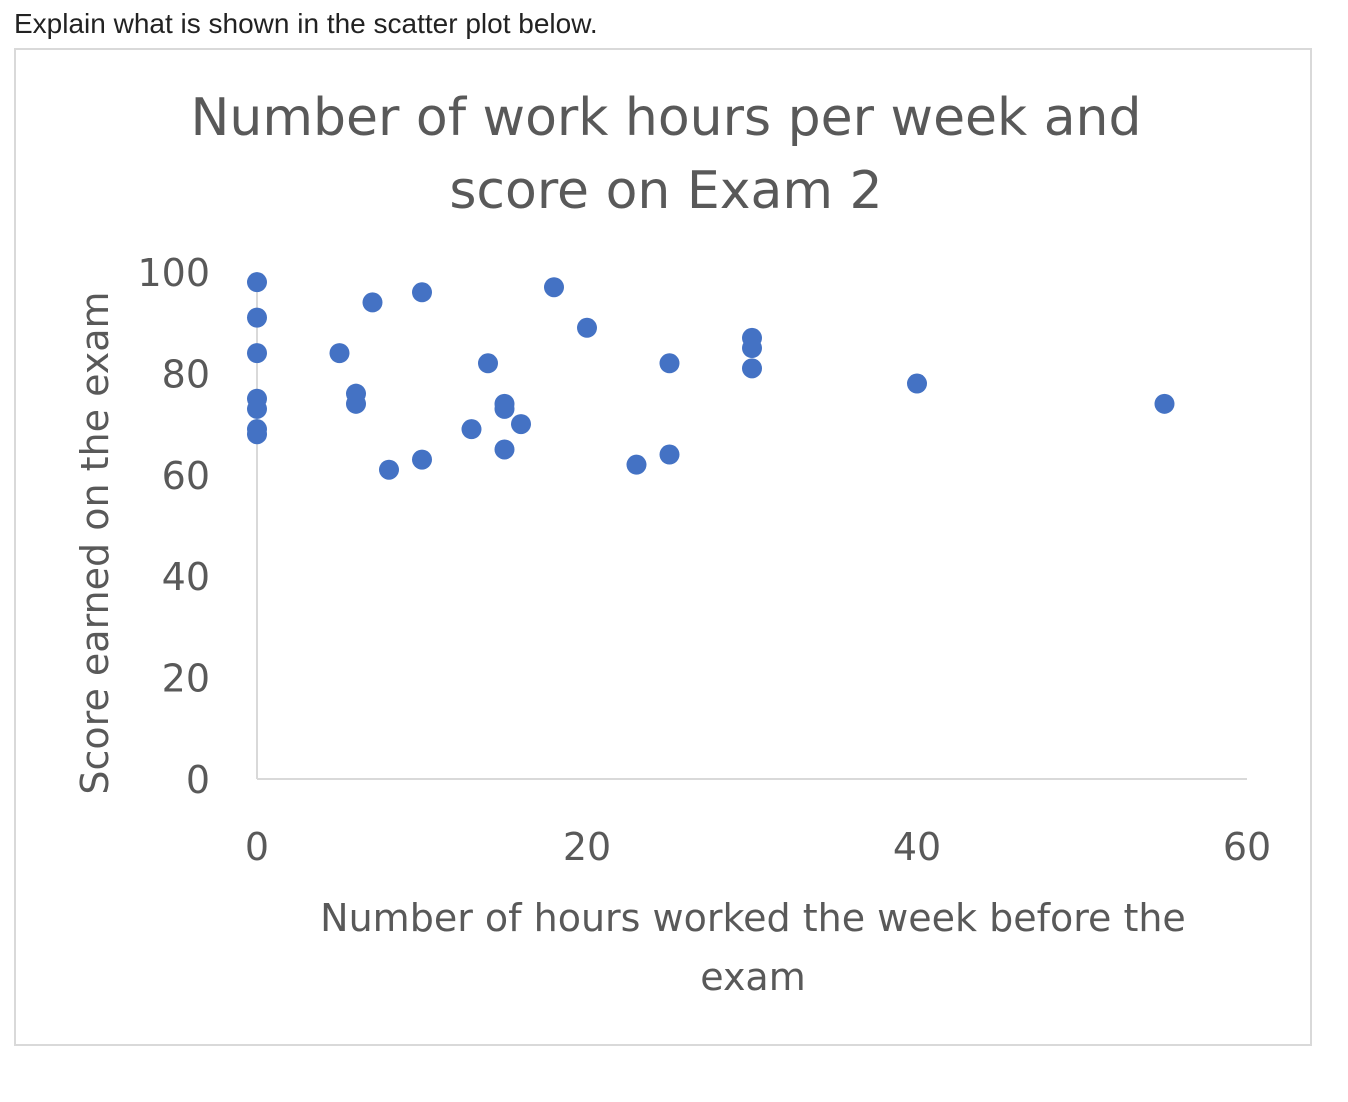  Describe the element at coordinates (587, 847) in the screenshot. I see `x-tick-label: 20` at that location.